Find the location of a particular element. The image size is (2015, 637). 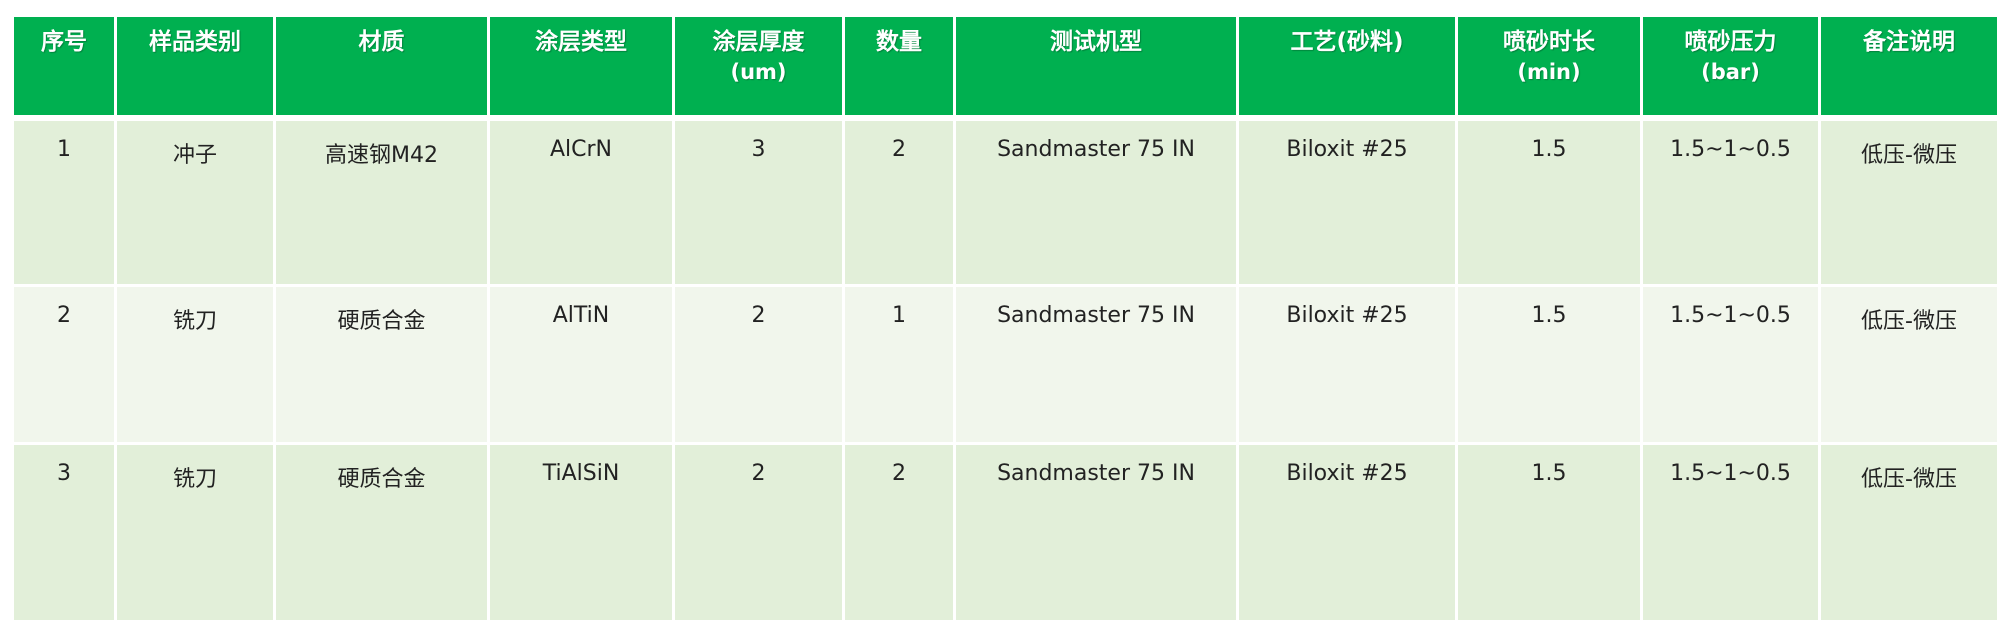

column-header-unit: (min) is located at coordinates (1549, 72).